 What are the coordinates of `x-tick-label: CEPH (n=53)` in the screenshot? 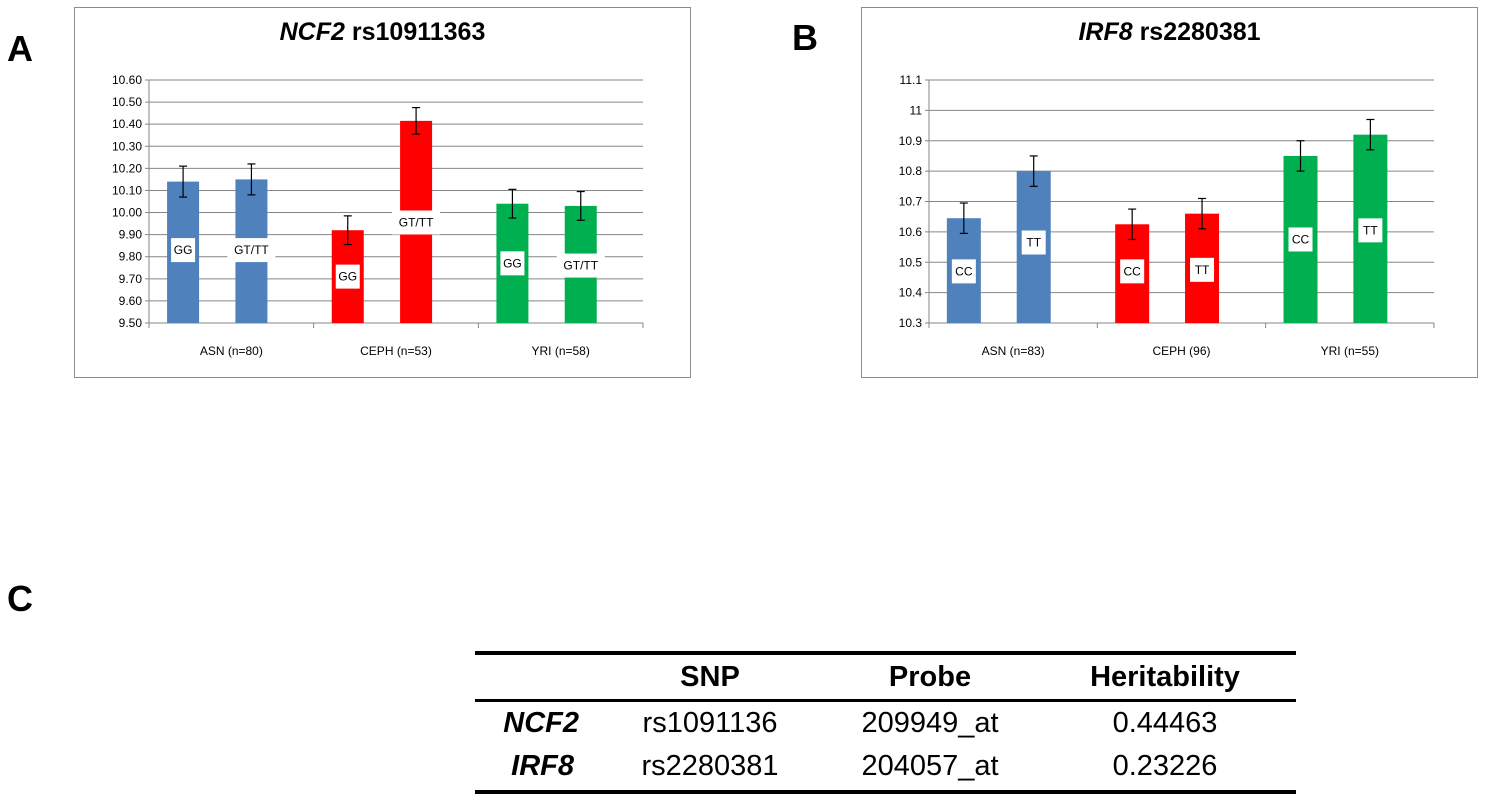 It's located at (396, 351).